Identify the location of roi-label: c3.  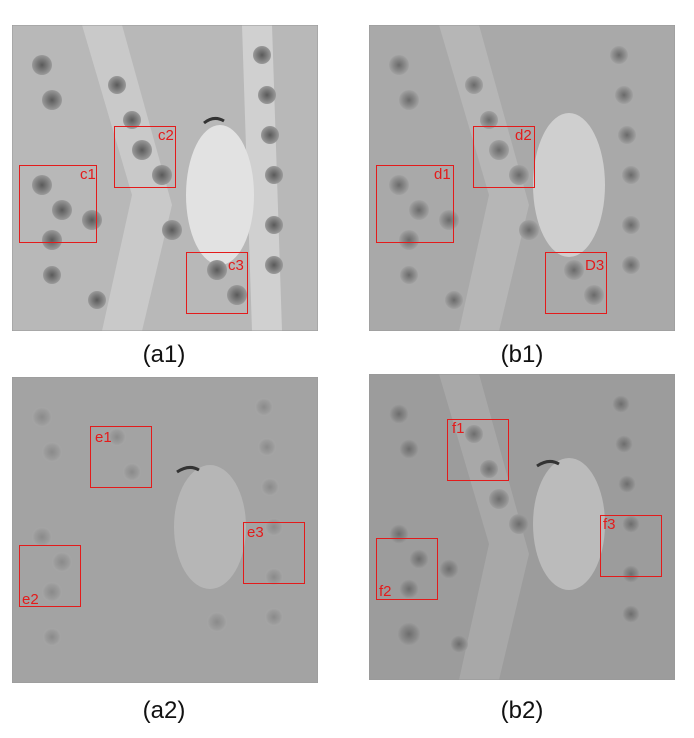
(236, 265).